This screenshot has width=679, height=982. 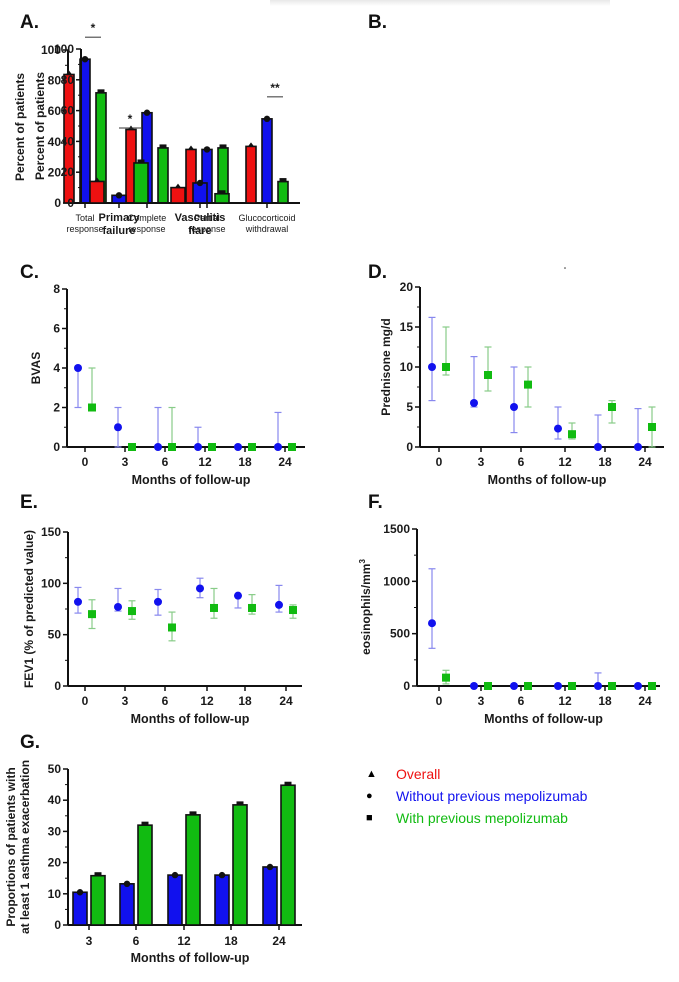 I want to click on y-tick-label: 500, so click(x=400, y=634).